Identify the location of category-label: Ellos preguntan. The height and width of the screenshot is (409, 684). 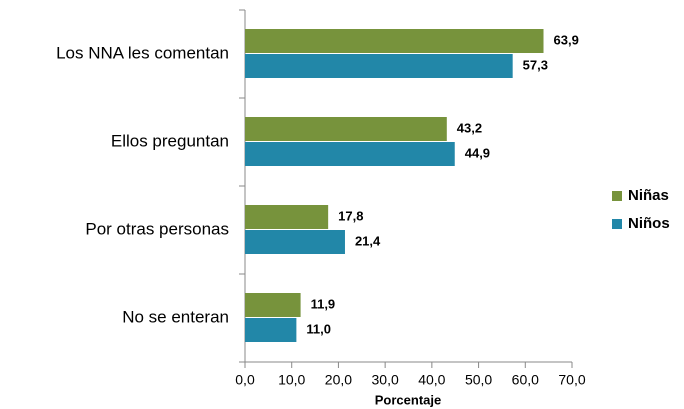
(170, 140).